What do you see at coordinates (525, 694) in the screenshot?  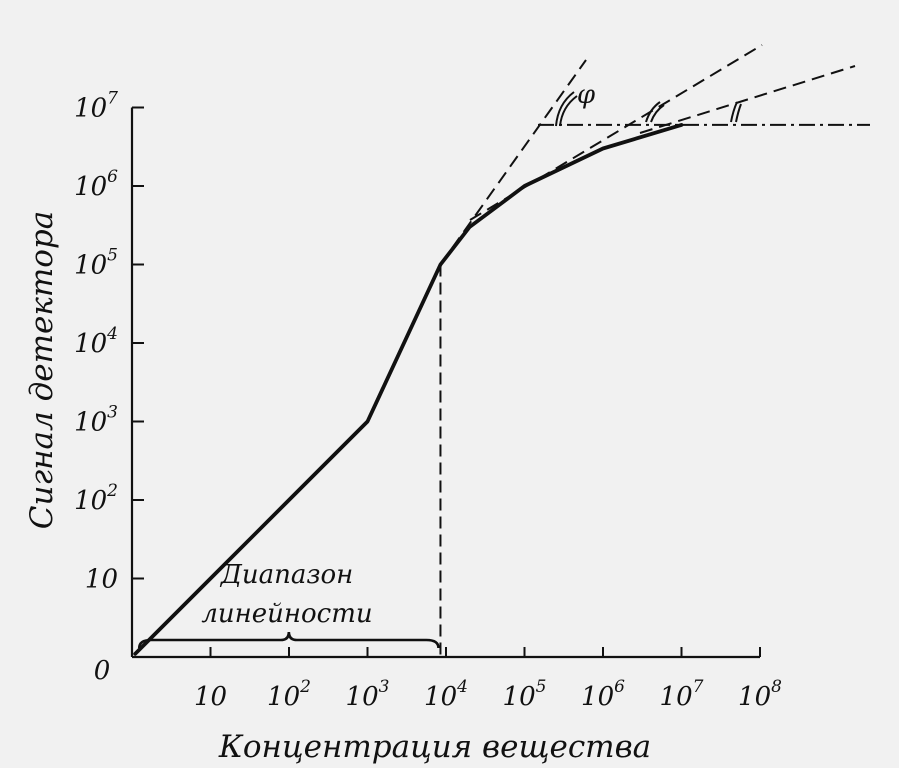 I see `x-tick-label-5: 10⁵` at bounding box center [525, 694].